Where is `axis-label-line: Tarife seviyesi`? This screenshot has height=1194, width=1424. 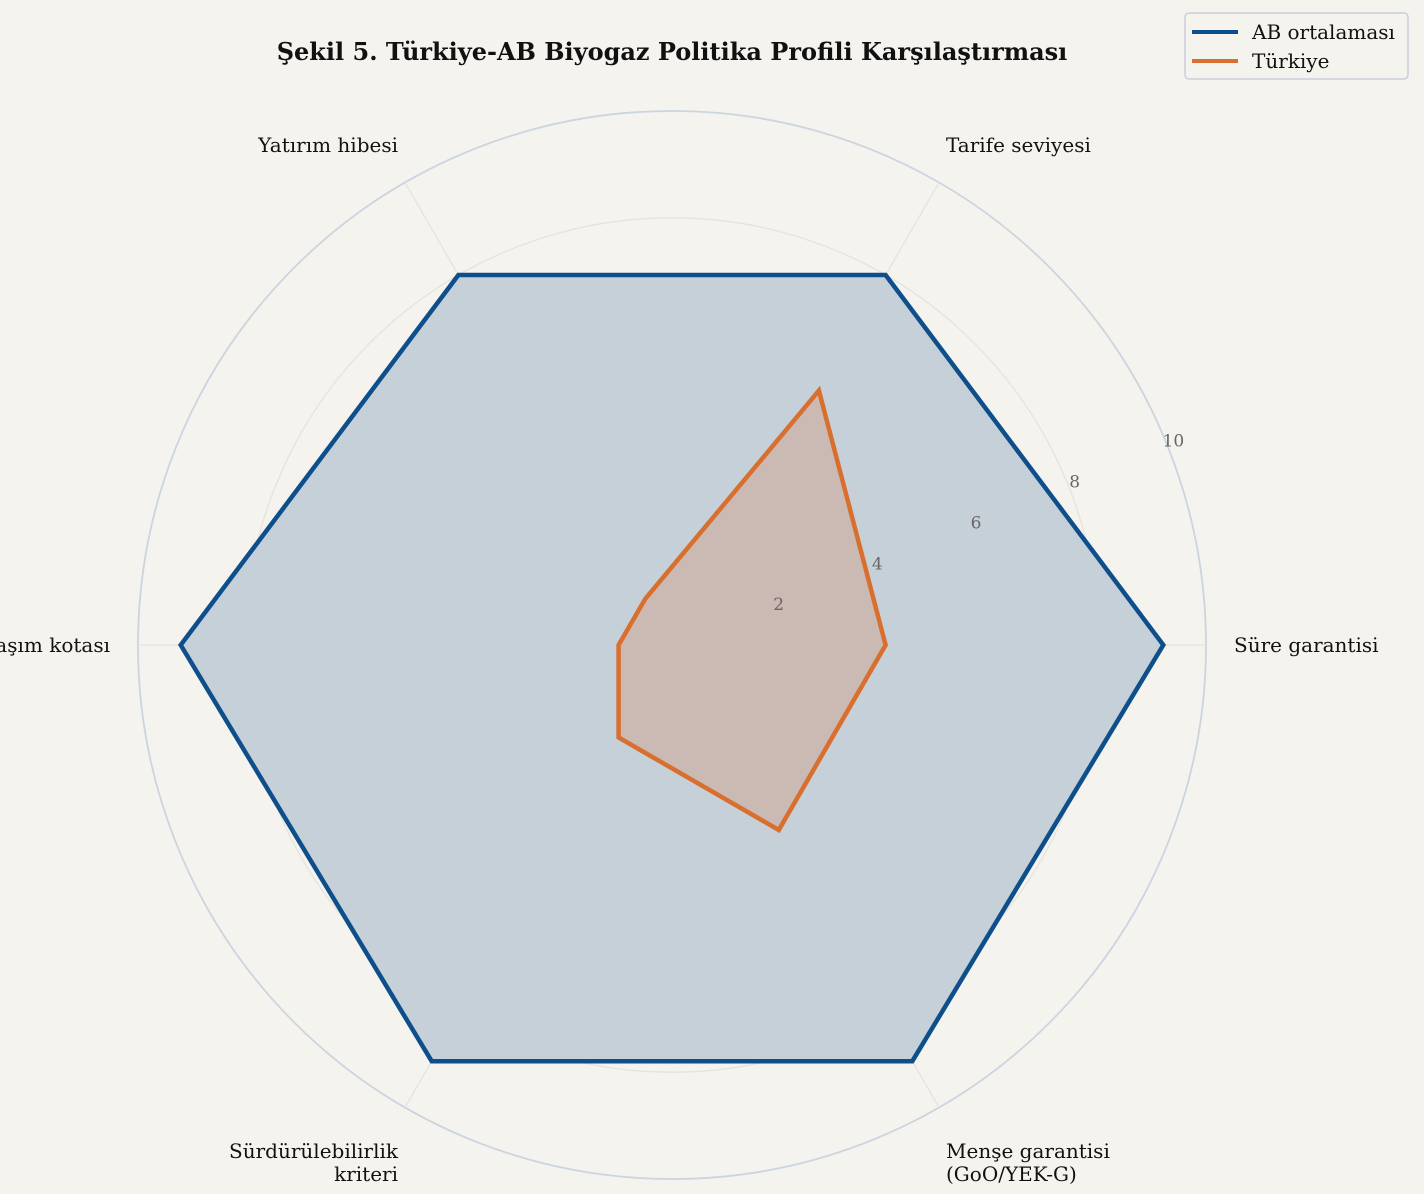
axis-label-line: Tarife seviyesi is located at coordinates (1018, 145).